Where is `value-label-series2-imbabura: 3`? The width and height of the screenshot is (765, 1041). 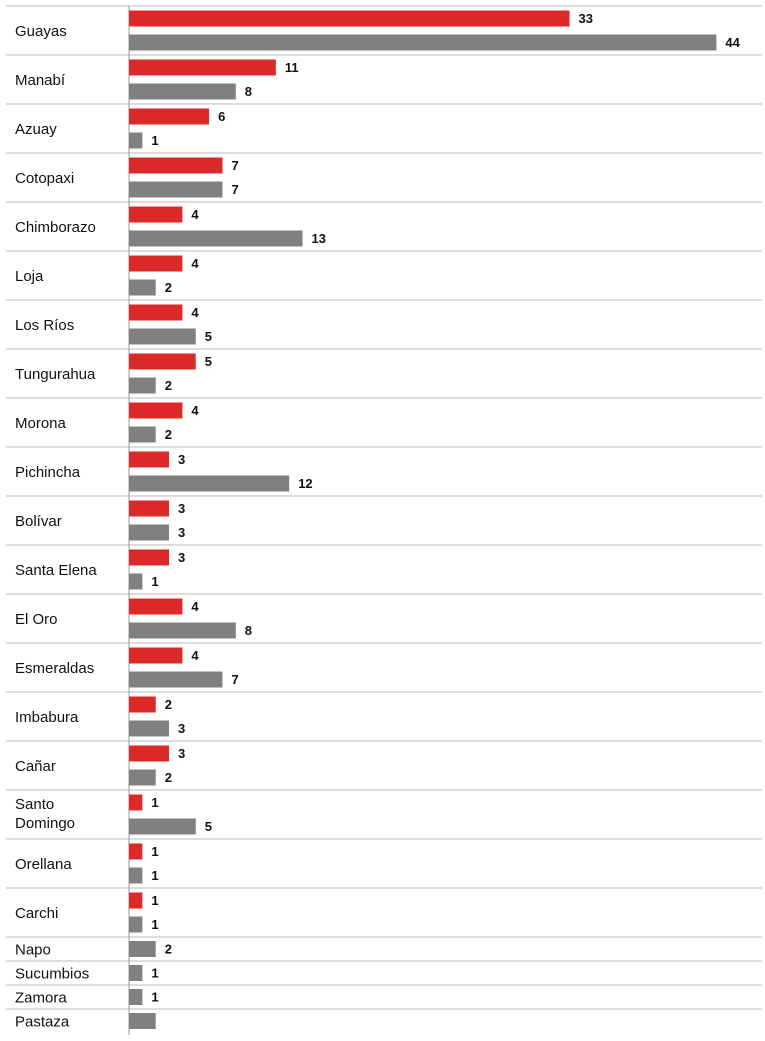 value-label-series2-imbabura: 3 is located at coordinates (181, 728).